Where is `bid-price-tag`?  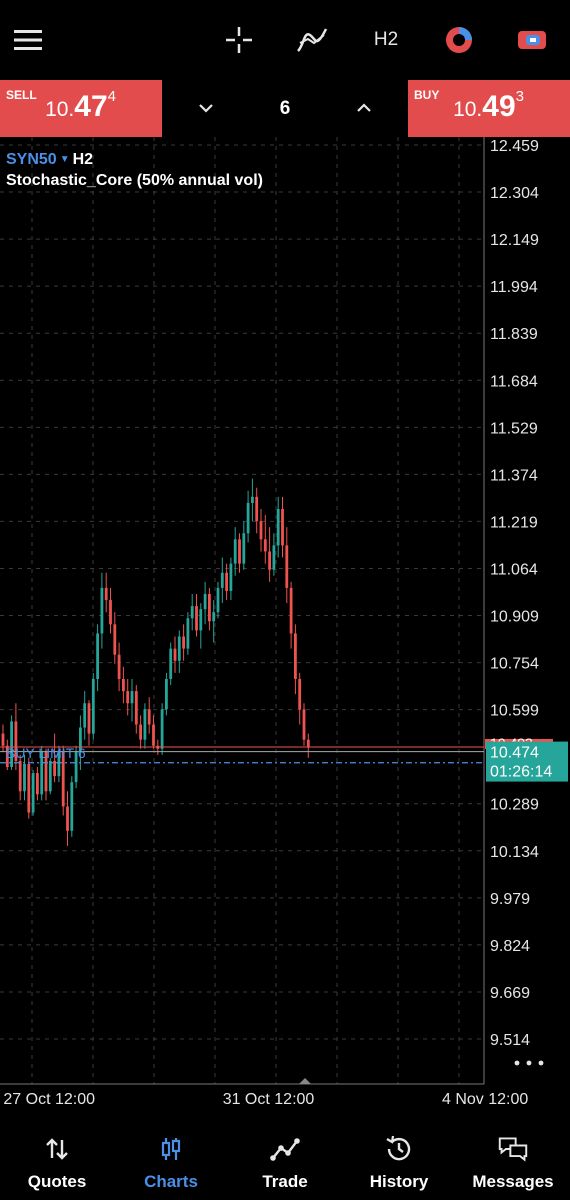
bid-price-tag is located at coordinates (527, 761).